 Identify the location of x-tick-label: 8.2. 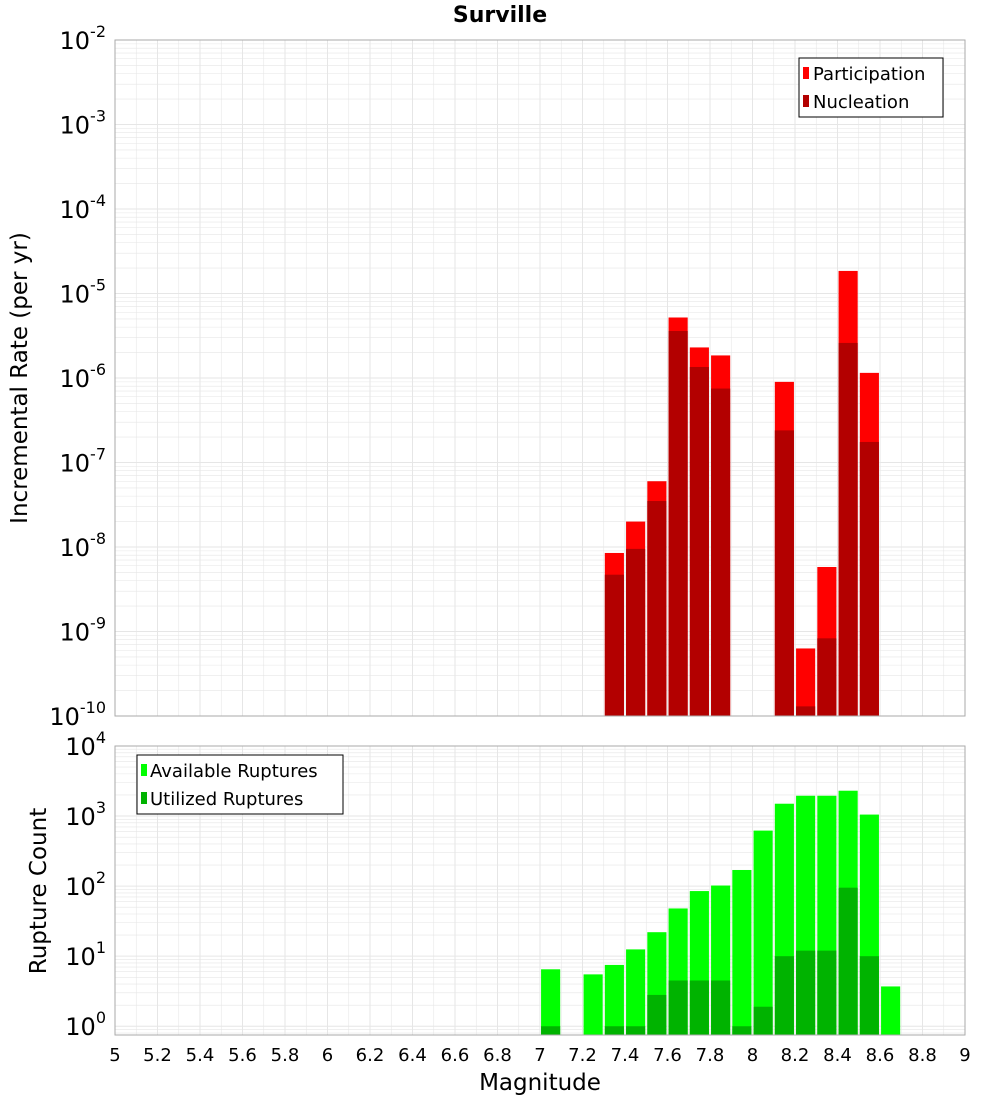
(795, 1055).